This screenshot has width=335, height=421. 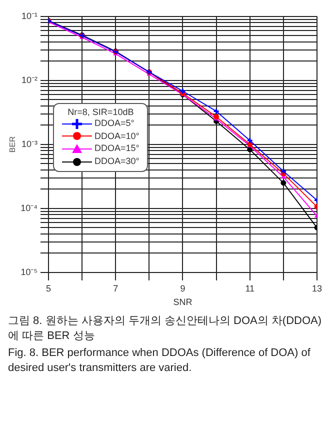 I want to click on legend-label: DDOA=30°, so click(x=117, y=161).